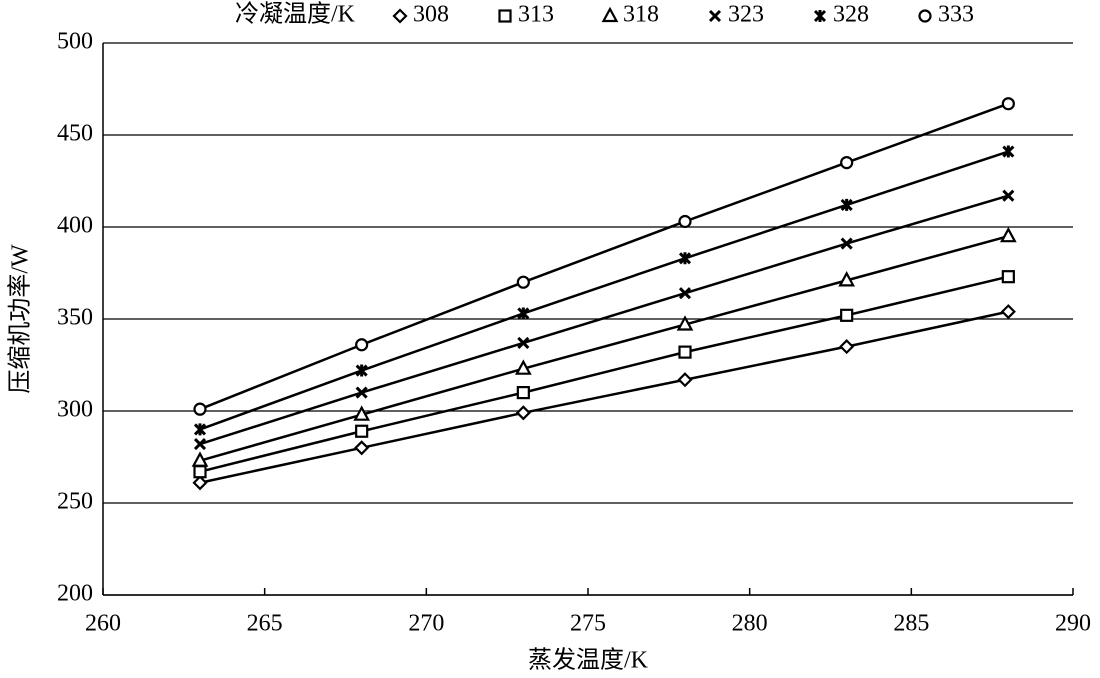 The height and width of the screenshot is (678, 1100). Describe the element at coordinates (750, 624) in the screenshot. I see `x-tick-label: 280` at that location.